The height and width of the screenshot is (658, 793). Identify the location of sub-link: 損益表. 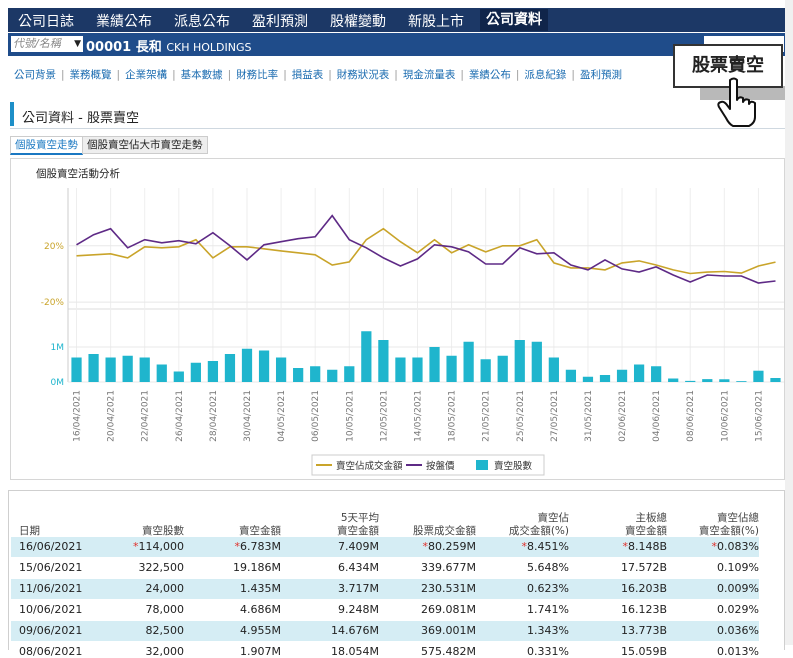
(307, 75).